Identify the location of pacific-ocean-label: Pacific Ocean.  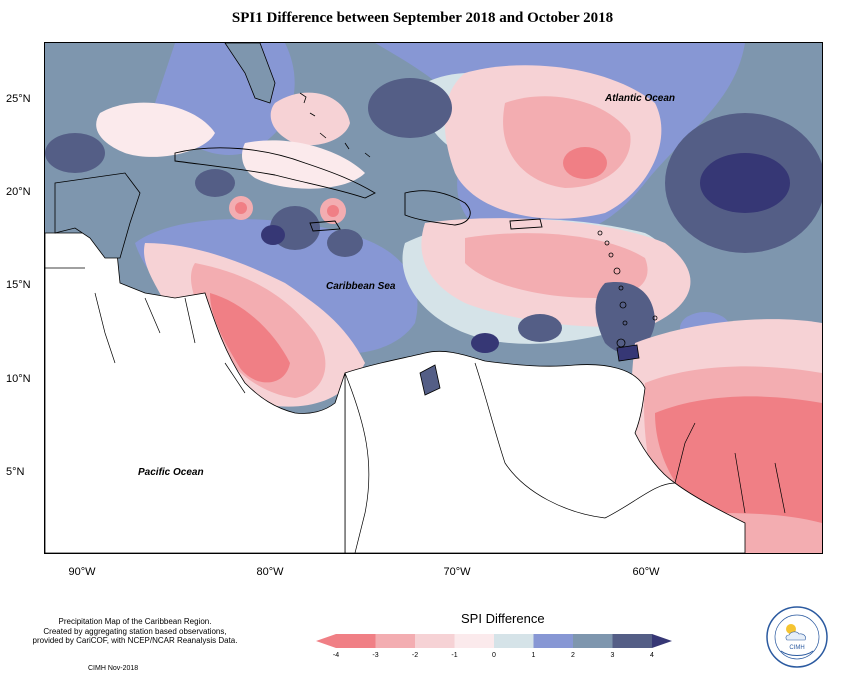
(171, 472).